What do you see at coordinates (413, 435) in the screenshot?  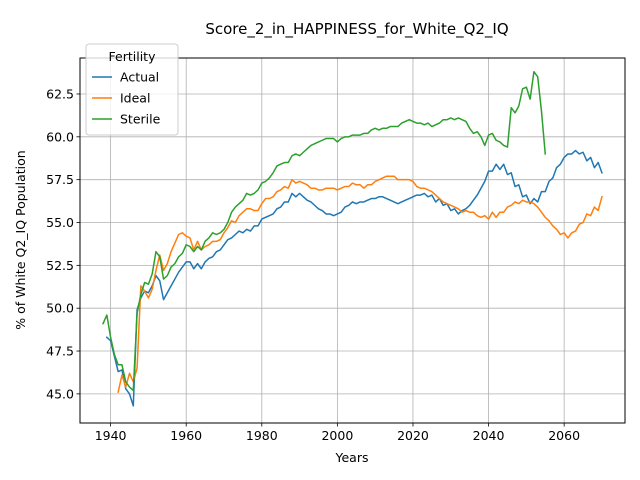 I see `x-tick-label: 2020` at bounding box center [413, 435].